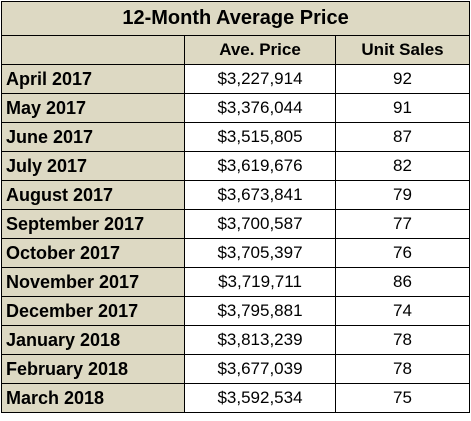  I want to click on price-cell: $3,227,914, so click(260, 79).